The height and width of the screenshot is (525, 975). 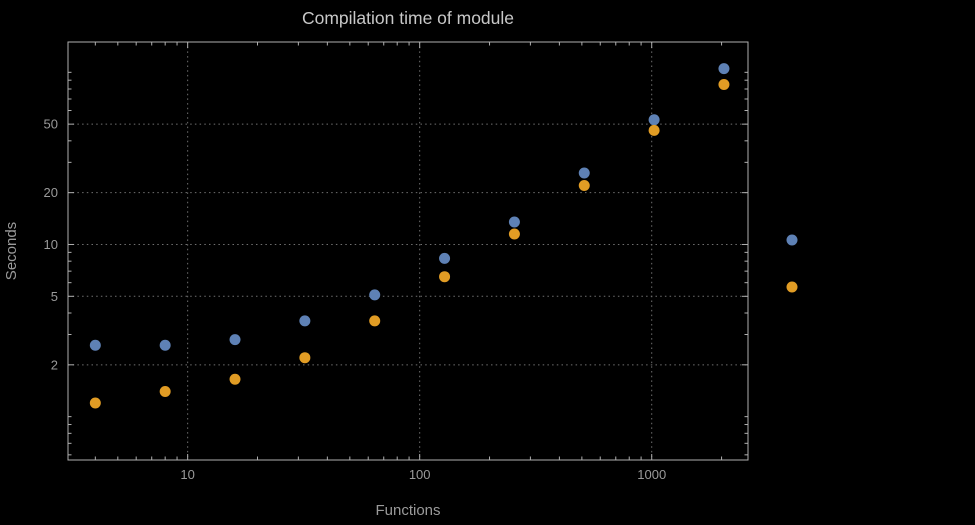 I want to click on y-tick-label: 20, so click(x=51, y=192).